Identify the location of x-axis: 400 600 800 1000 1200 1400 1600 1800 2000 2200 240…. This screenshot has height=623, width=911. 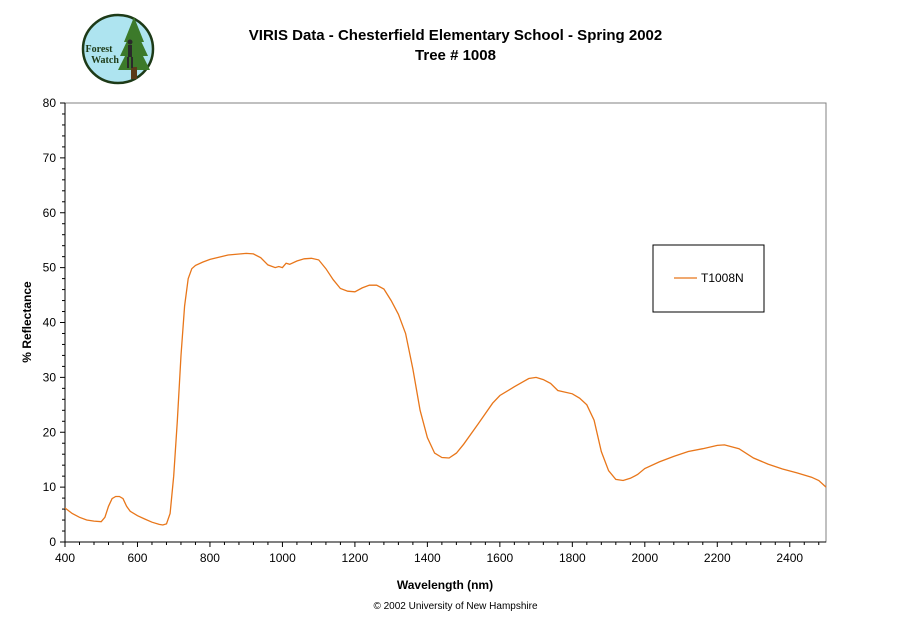
(440, 553).